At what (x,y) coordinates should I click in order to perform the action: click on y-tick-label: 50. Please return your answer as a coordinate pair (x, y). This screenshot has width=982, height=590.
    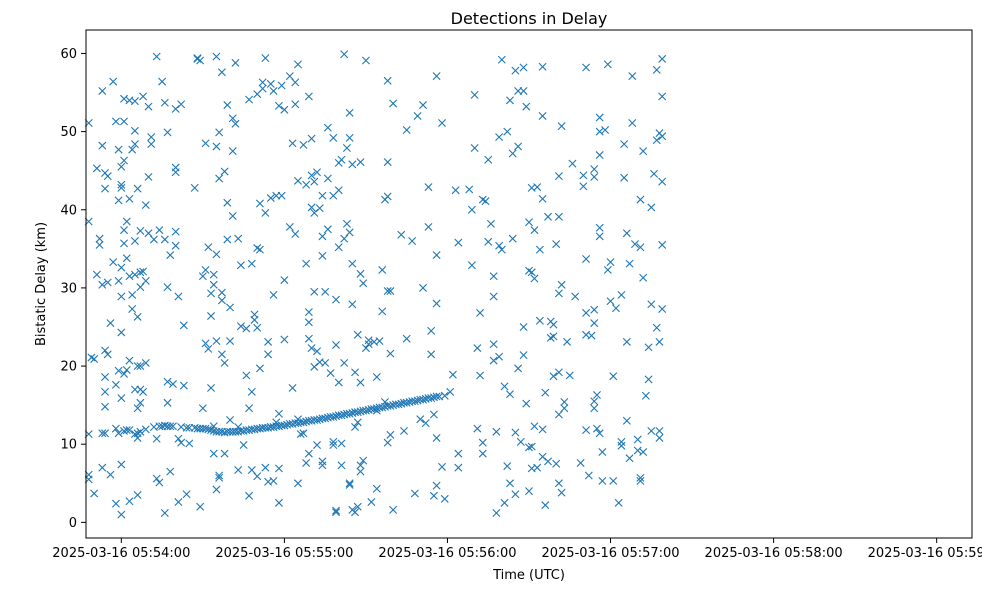
    Looking at the image, I should click on (68, 132).